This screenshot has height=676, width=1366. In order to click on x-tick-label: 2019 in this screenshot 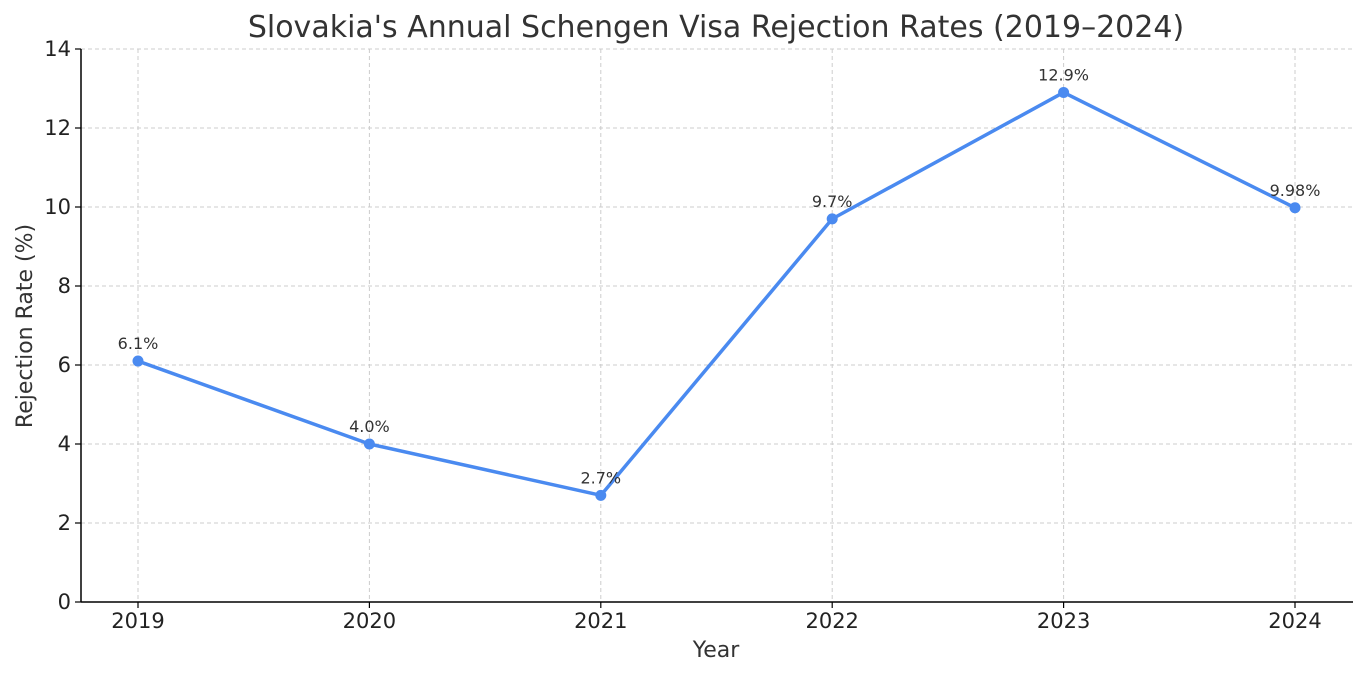, I will do `click(137, 621)`.